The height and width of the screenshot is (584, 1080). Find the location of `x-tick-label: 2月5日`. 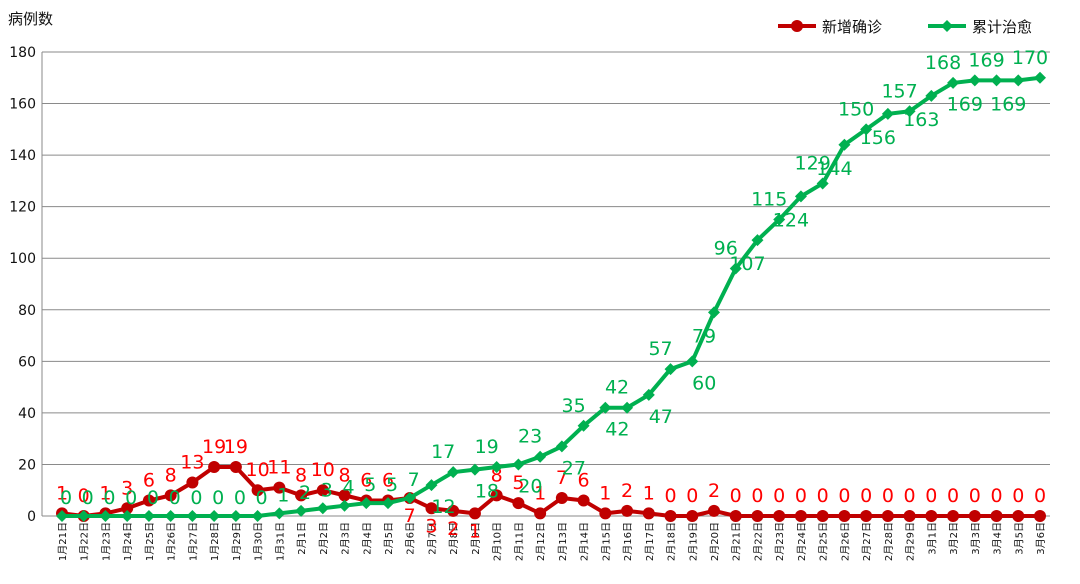

x-tick-label: 2月5日 is located at coordinates (389, 538).